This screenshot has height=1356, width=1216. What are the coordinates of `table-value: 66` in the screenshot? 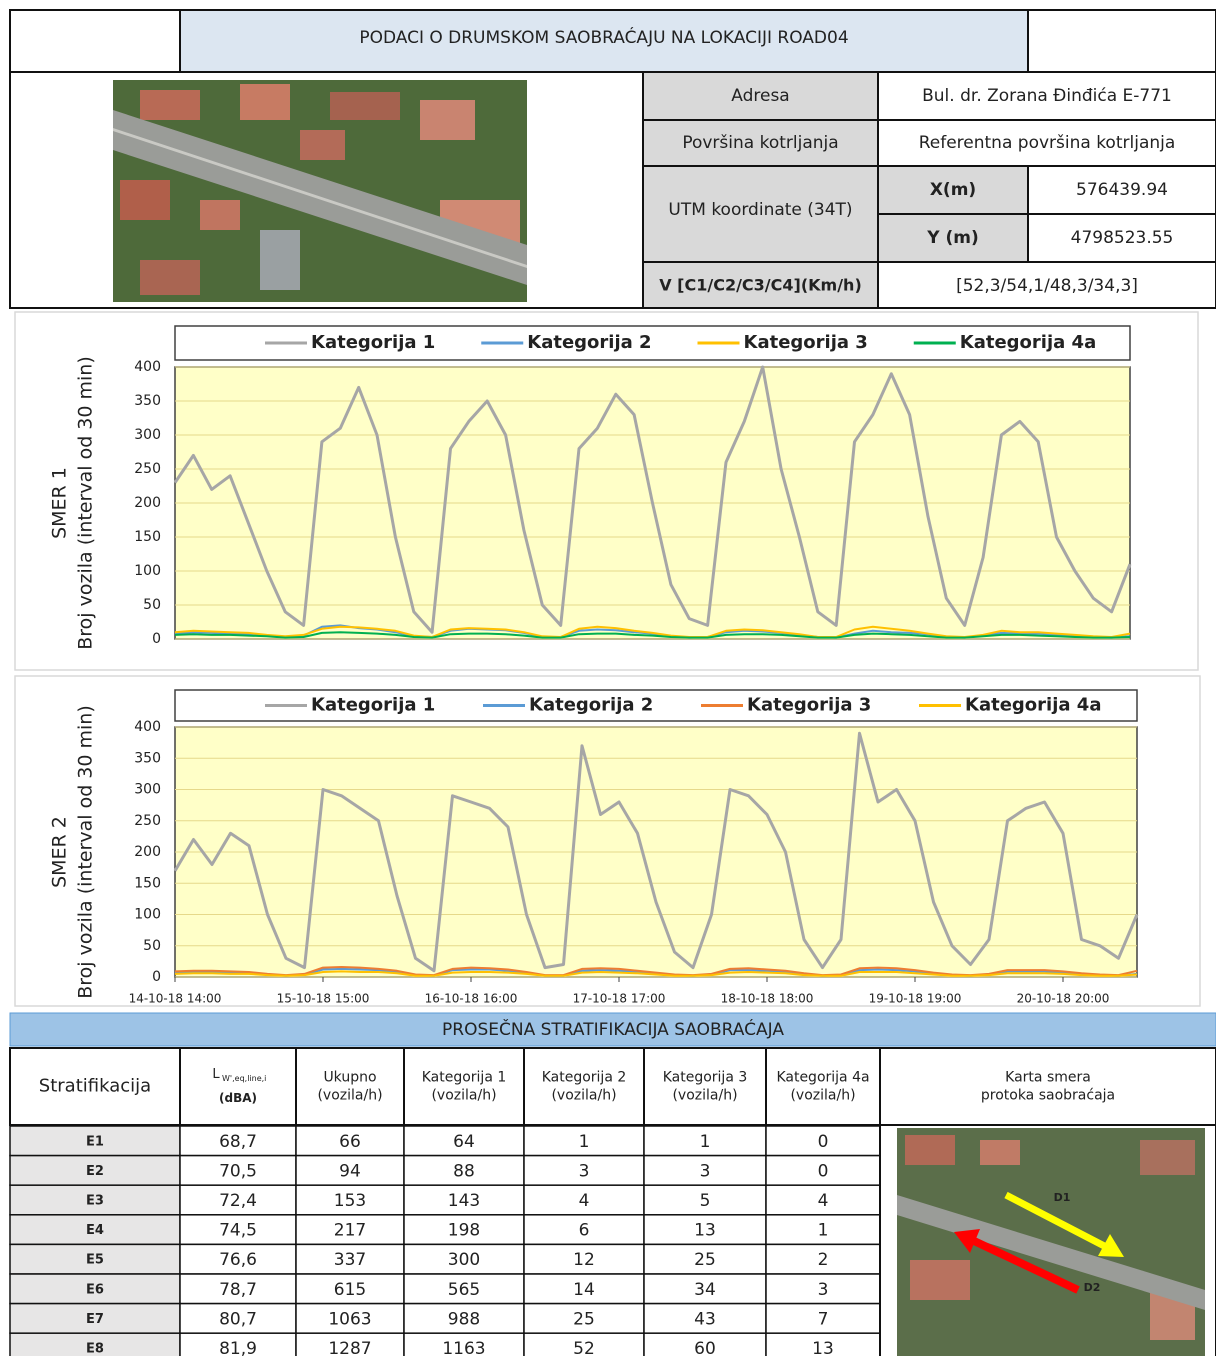 It's located at (350, 1142).